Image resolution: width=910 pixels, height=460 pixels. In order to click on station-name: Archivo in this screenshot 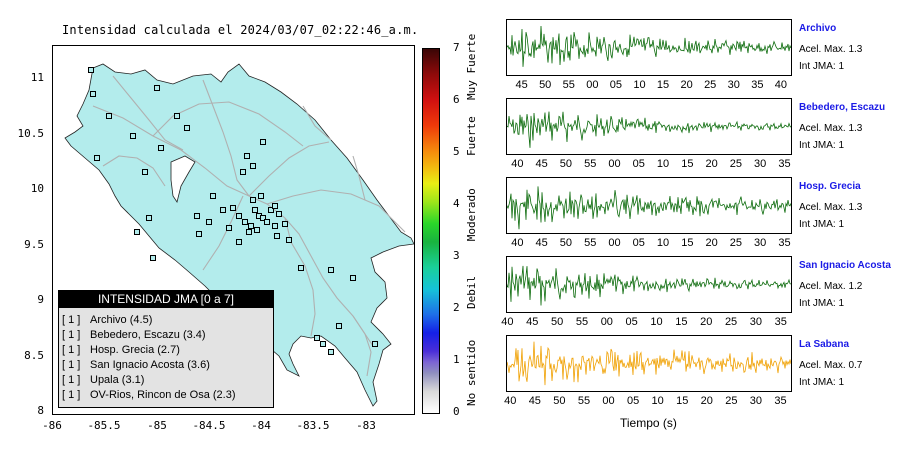, I will do `click(818, 28)`.